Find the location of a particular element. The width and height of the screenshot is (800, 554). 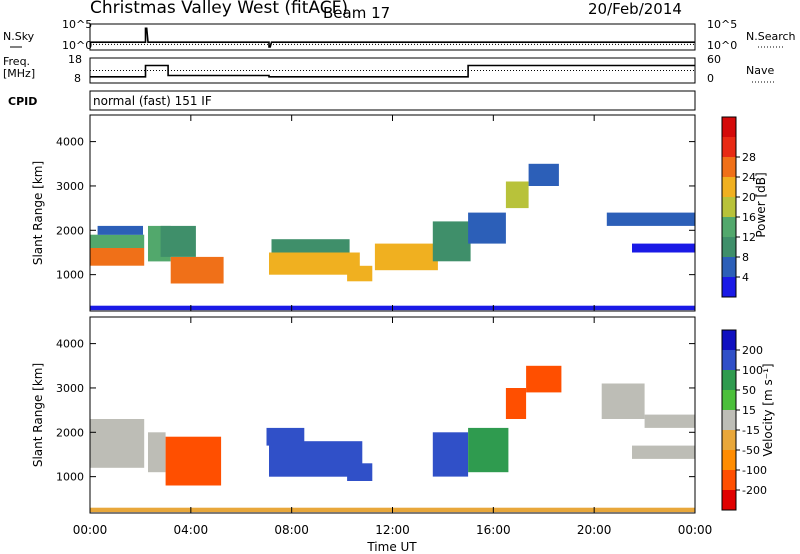

velocity-colorbar-label: -50 is located at coordinates (751, 450).